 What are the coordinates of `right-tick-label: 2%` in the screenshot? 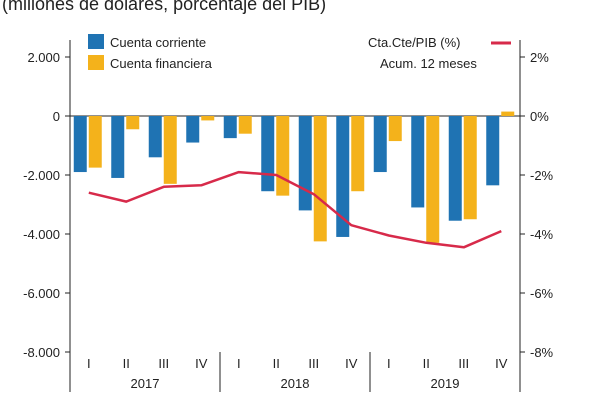 It's located at (539, 57).